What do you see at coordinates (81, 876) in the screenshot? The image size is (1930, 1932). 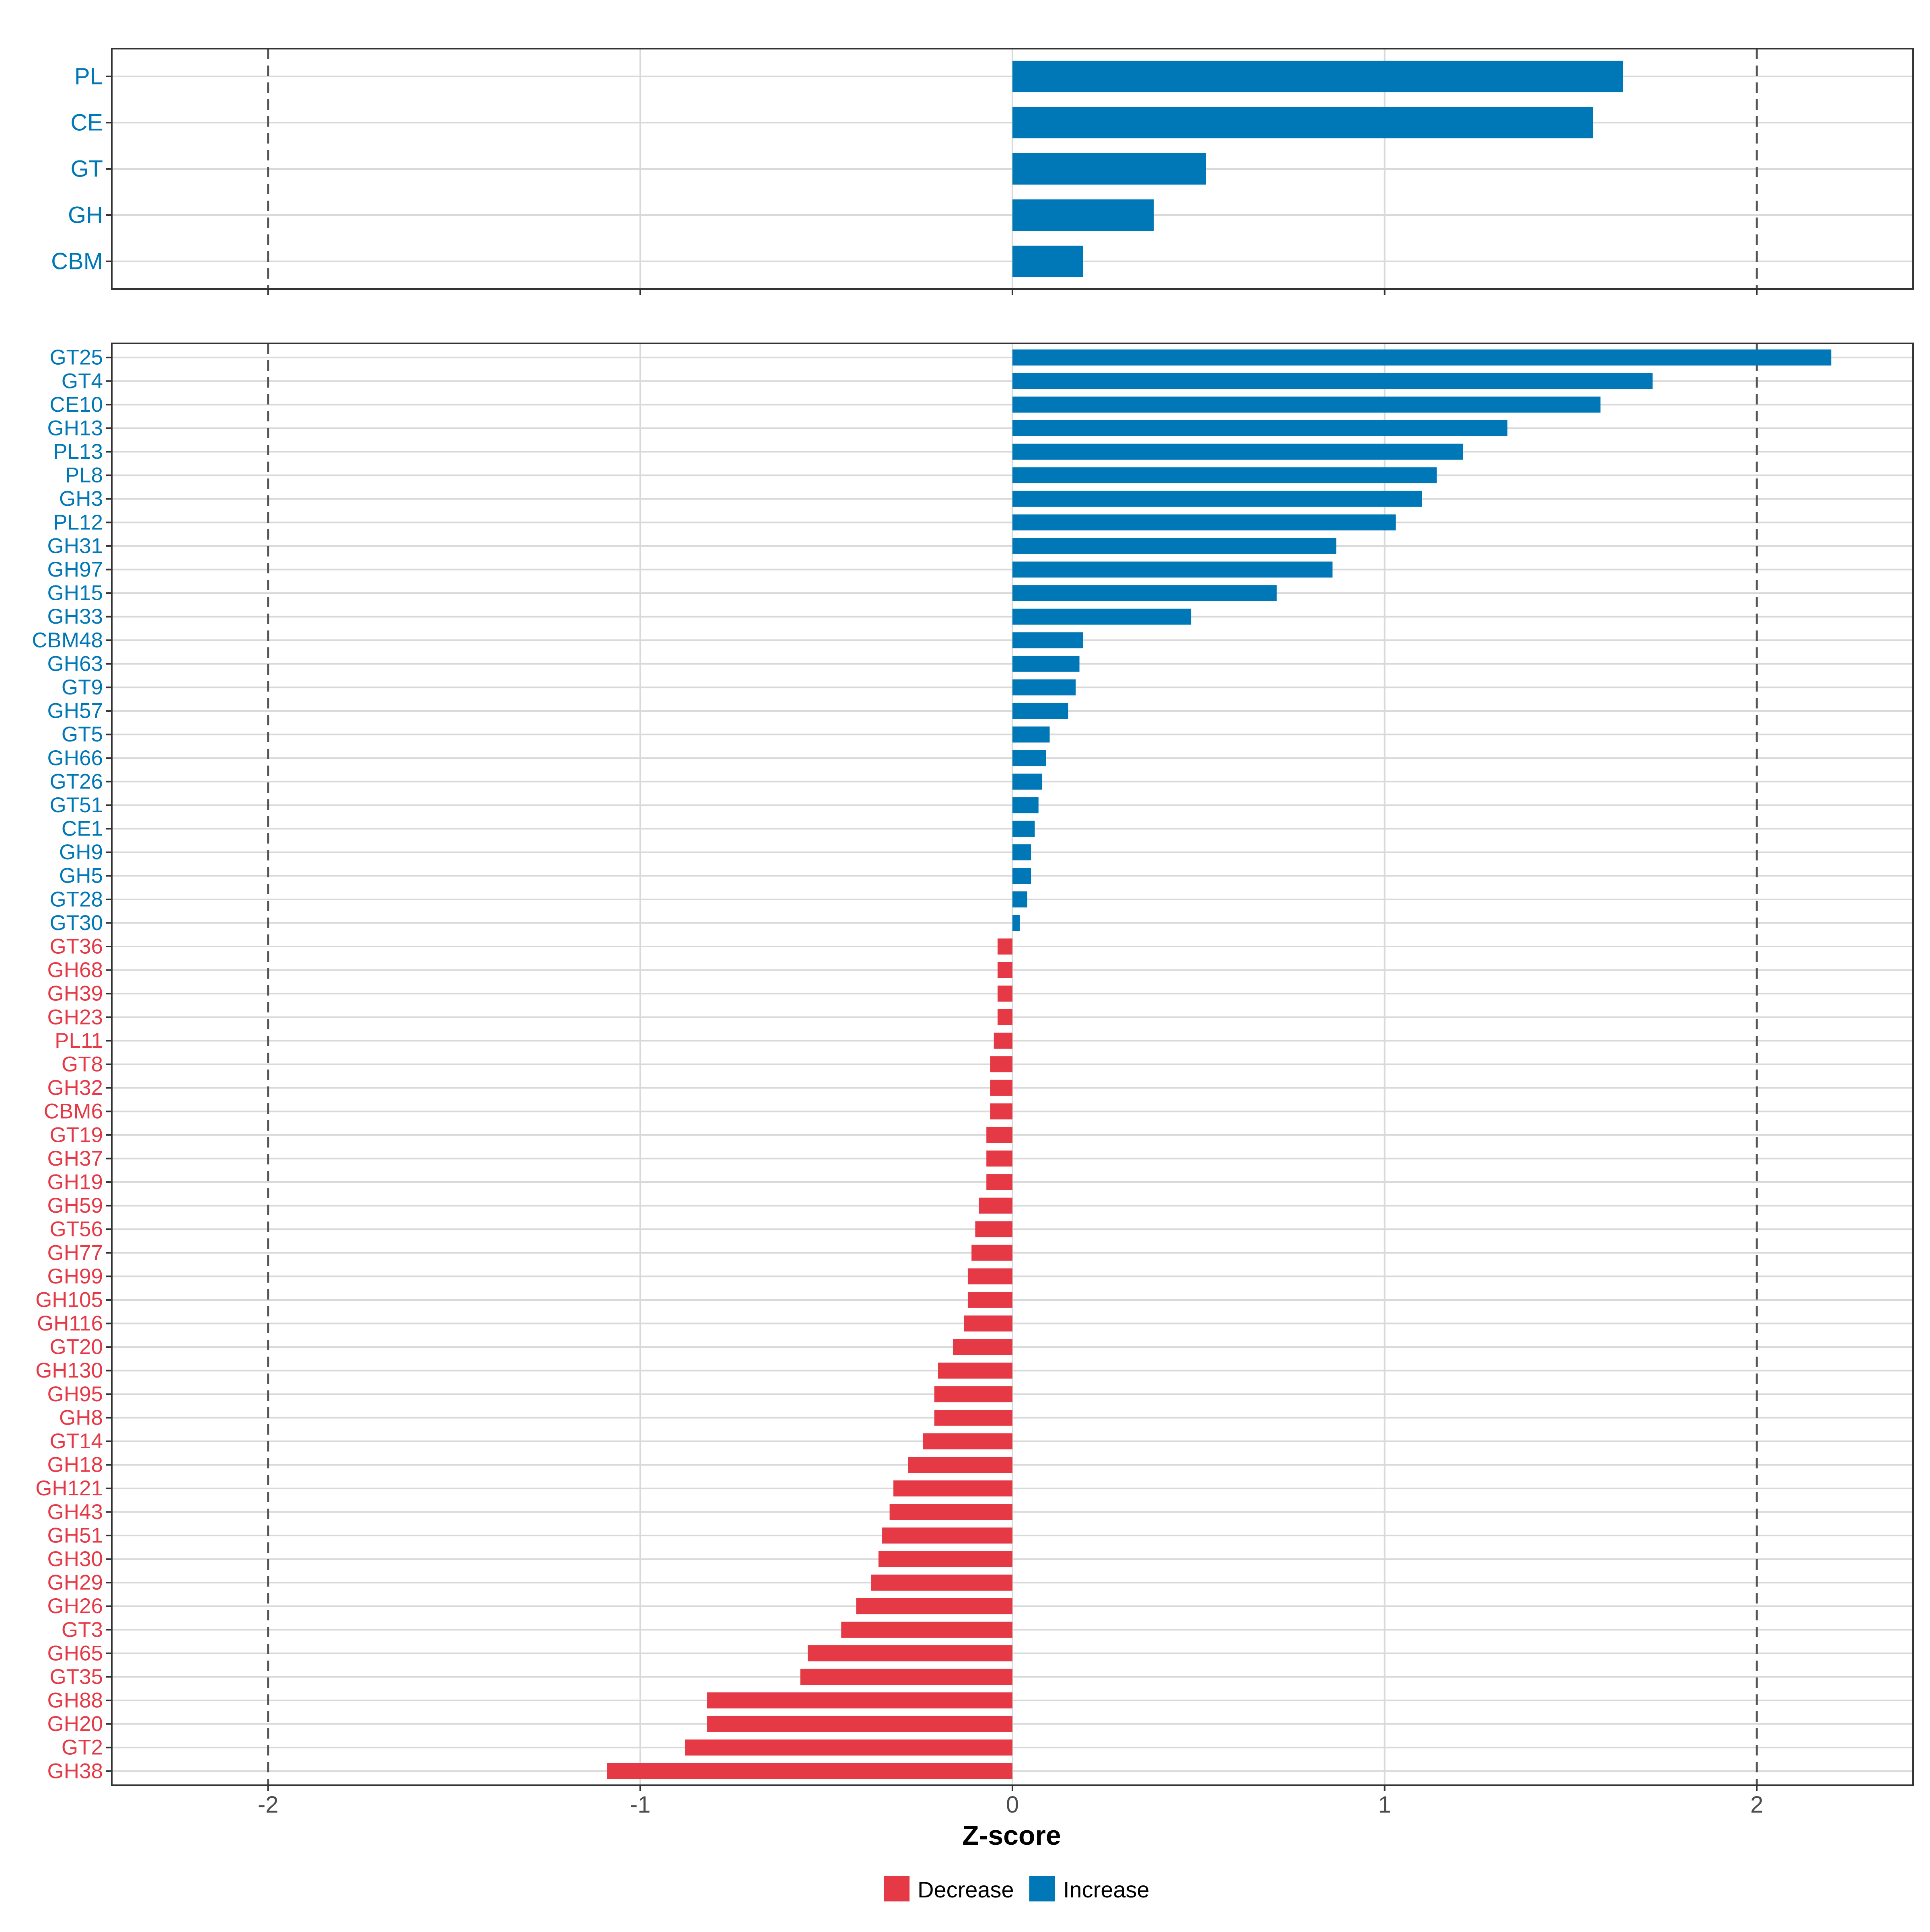 I see `family-label: GH5` at bounding box center [81, 876].